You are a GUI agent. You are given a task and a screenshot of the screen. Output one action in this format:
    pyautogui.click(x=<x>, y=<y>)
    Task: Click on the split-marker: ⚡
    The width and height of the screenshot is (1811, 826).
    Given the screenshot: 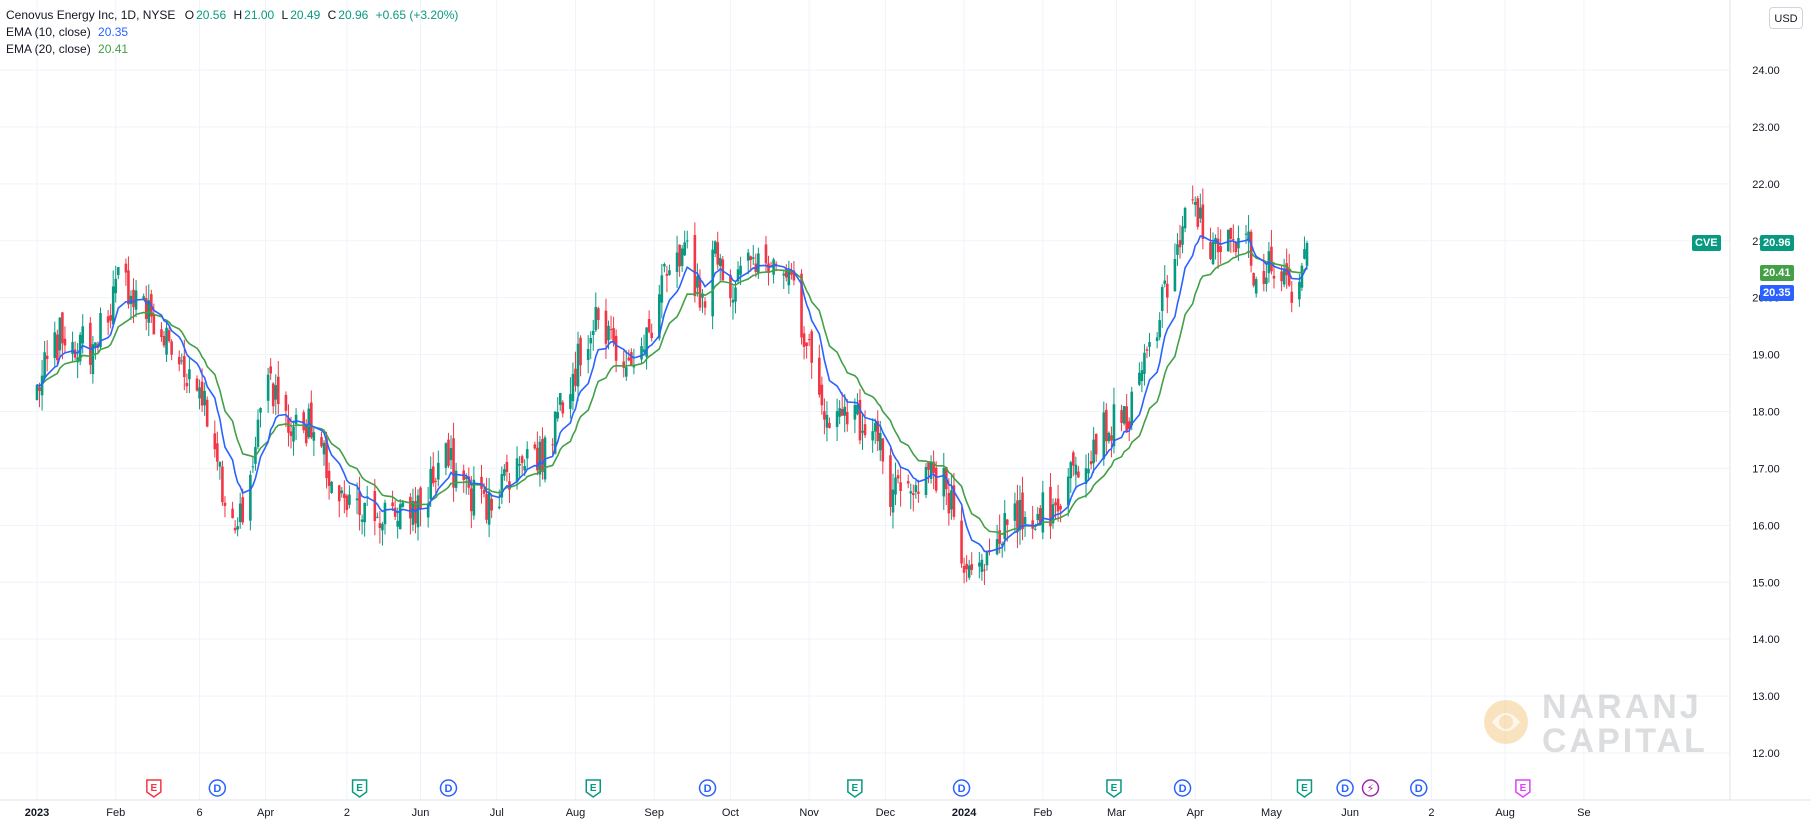 What is the action you would take?
    pyautogui.click(x=1370, y=788)
    